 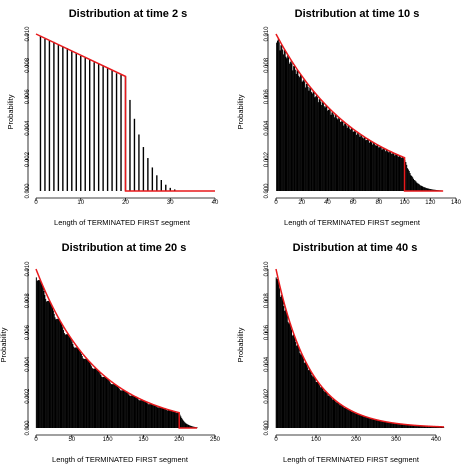 I want to click on chart-title: Distribution at time 10 s, so click(x=357, y=14).